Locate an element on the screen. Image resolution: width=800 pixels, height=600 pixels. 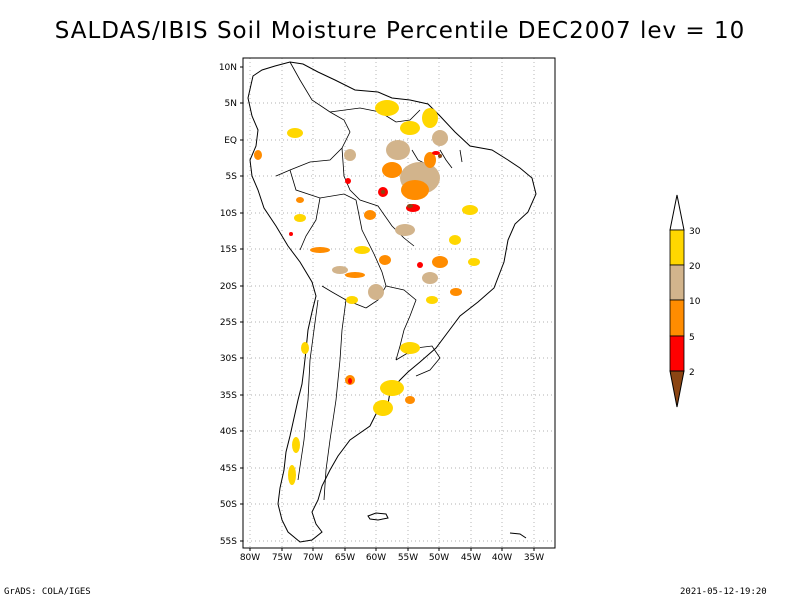
legend-cap-above is located at coordinates (677, 212).